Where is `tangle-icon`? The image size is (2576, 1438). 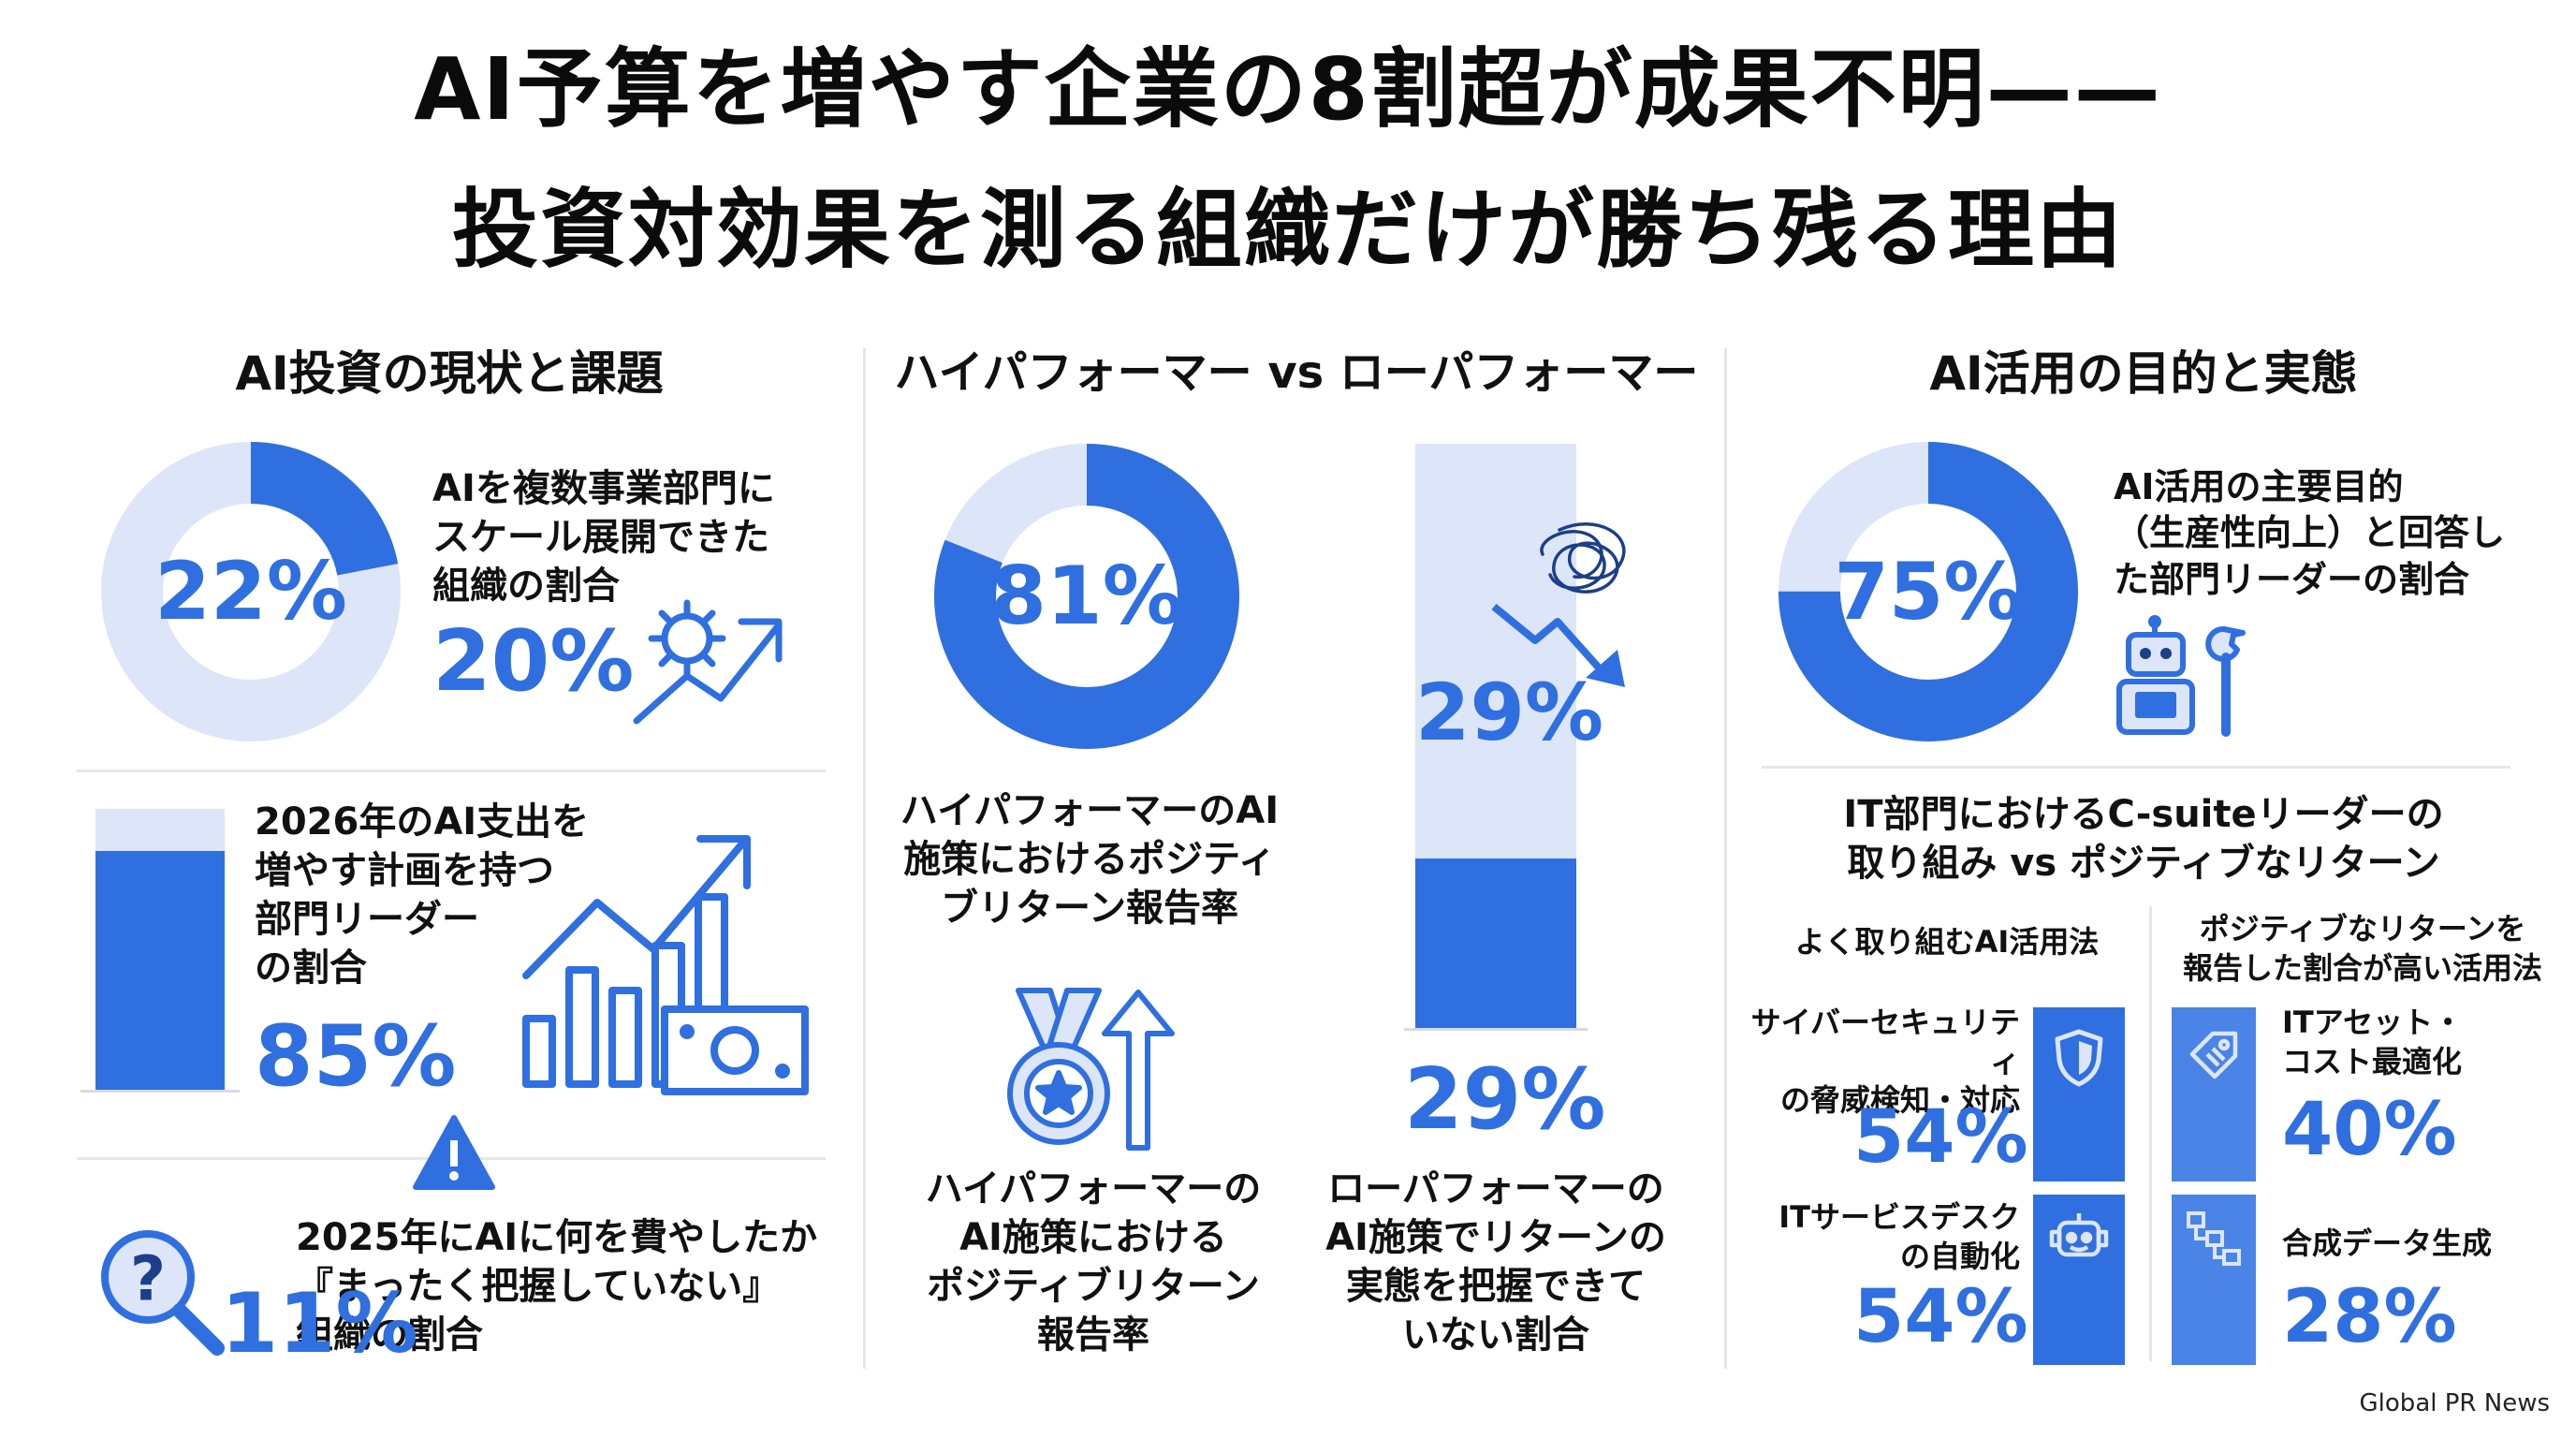 tangle-icon is located at coordinates (1558, 604).